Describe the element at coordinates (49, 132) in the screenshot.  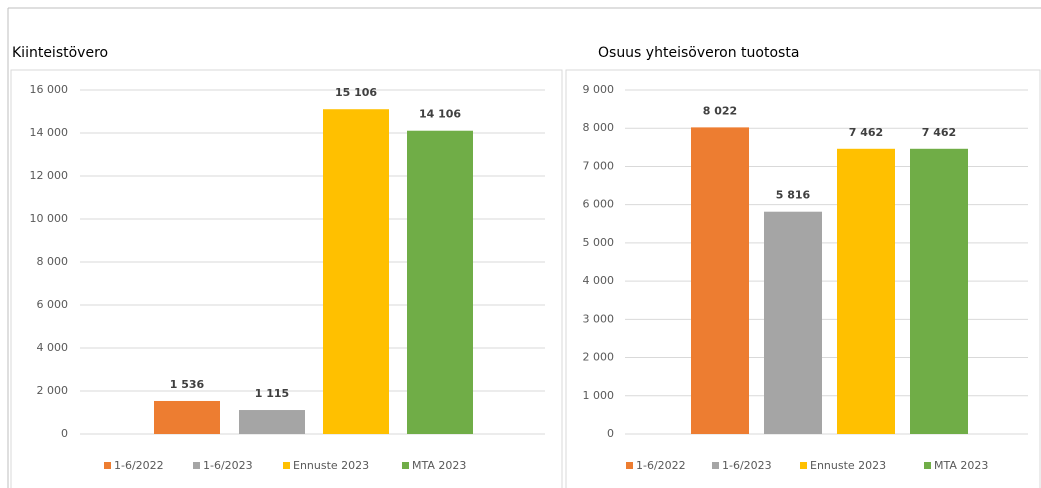
I see `y-tick-label: 14 000` at that location.